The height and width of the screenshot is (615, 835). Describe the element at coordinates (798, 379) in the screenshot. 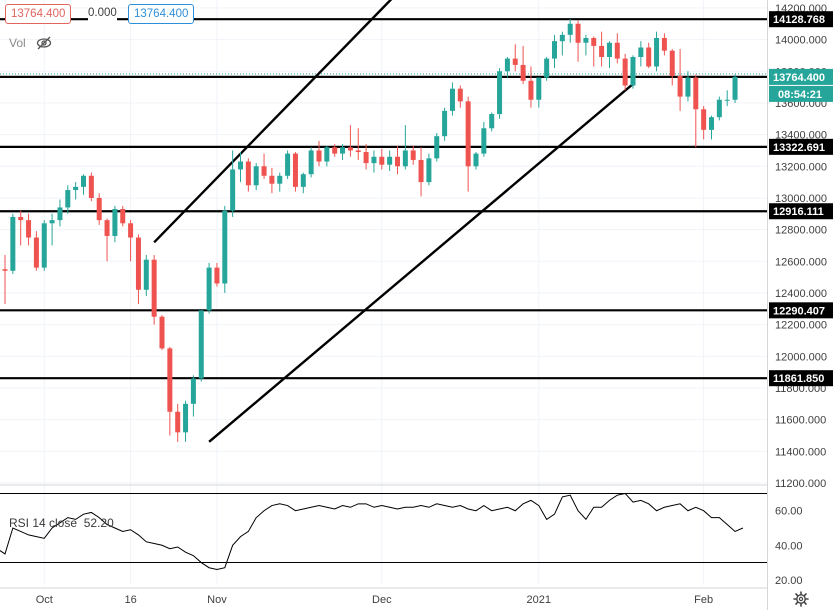

I see `level-price-label: 11861.850` at that location.